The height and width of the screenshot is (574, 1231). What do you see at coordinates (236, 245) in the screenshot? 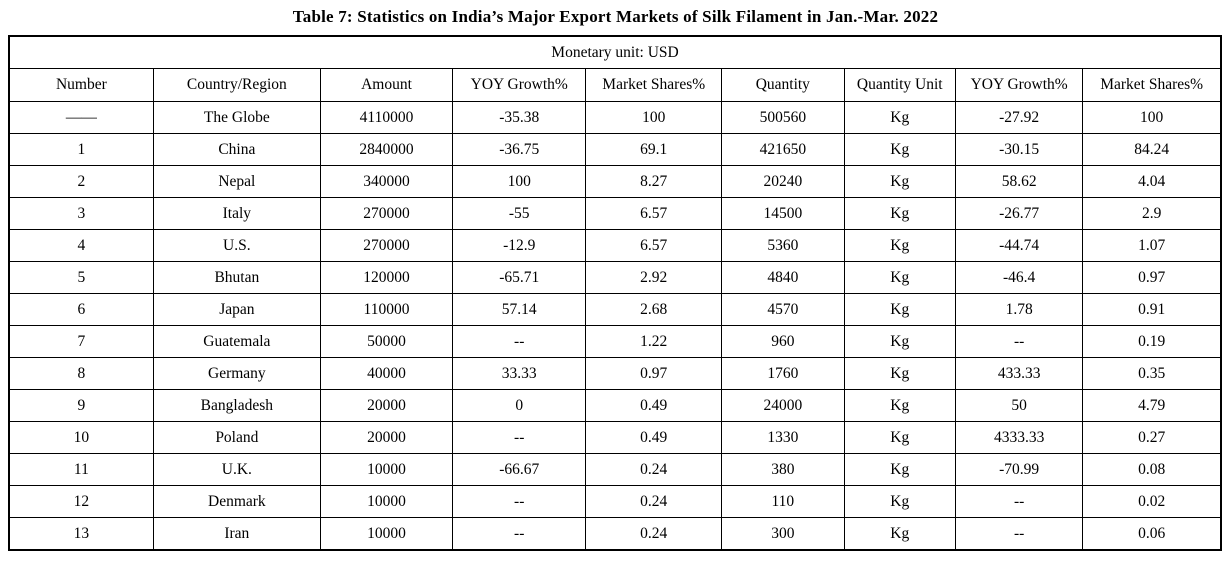
I see `table-cell: U.S.` at bounding box center [236, 245].